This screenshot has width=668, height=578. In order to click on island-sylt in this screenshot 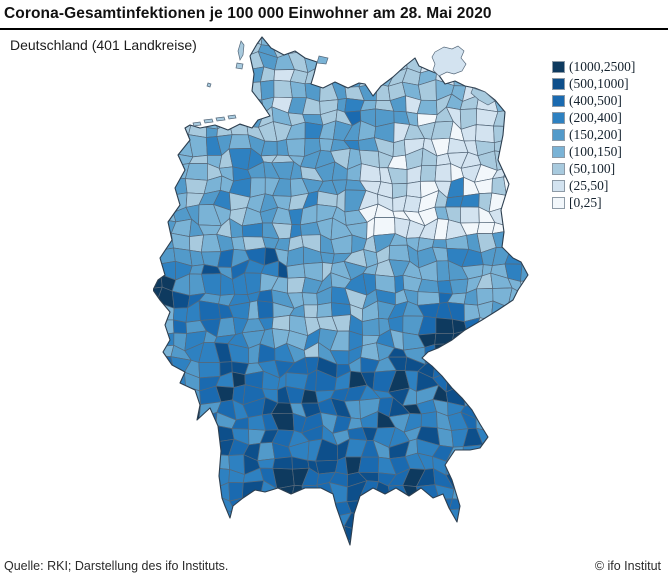, I will do `click(241, 50)`.